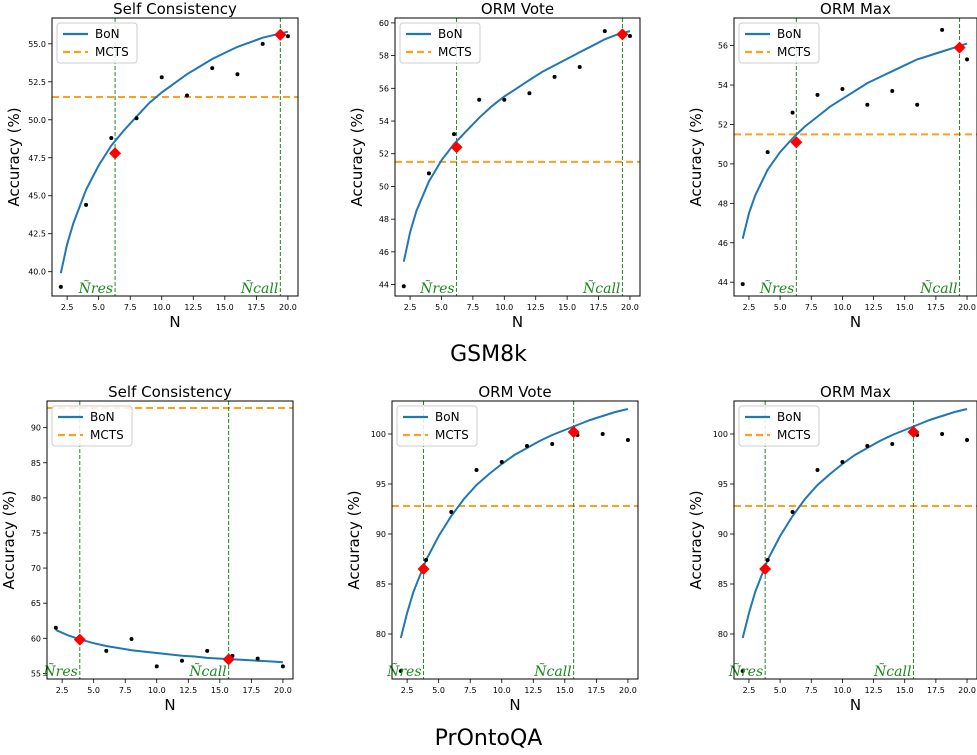 This screenshot has width=977, height=755. I want to click on y-tick-label: 90, so click(36, 428).